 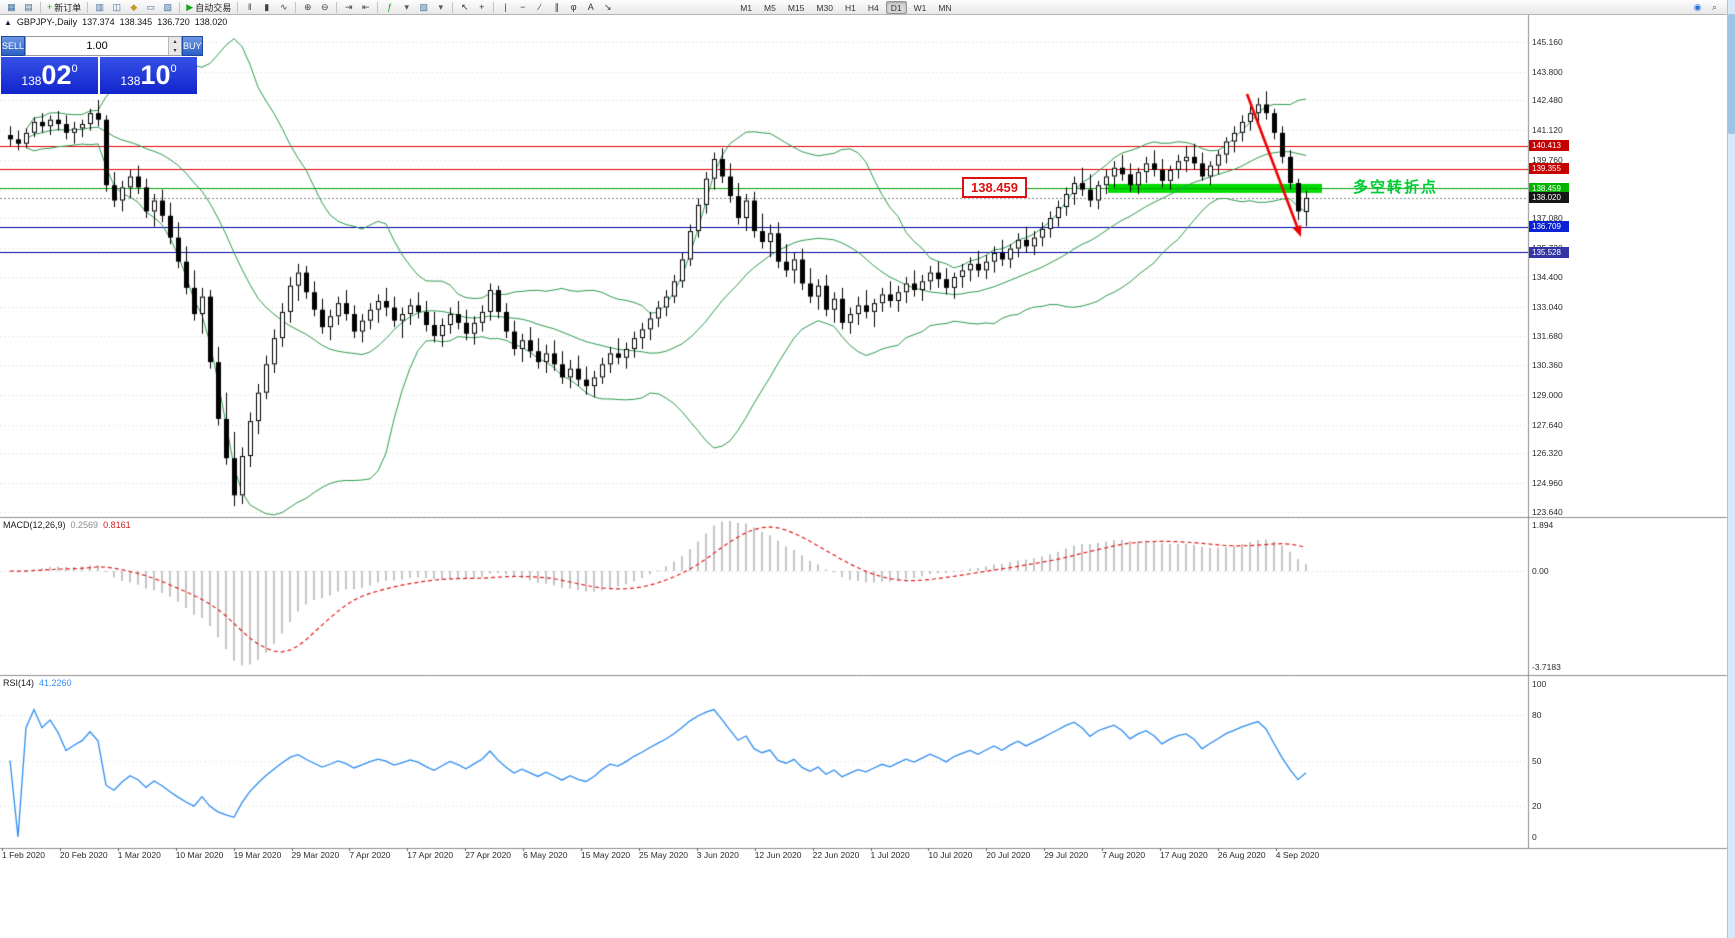 What do you see at coordinates (307, 7) in the screenshot?
I see `zoom-in-icon: ⊕` at bounding box center [307, 7].